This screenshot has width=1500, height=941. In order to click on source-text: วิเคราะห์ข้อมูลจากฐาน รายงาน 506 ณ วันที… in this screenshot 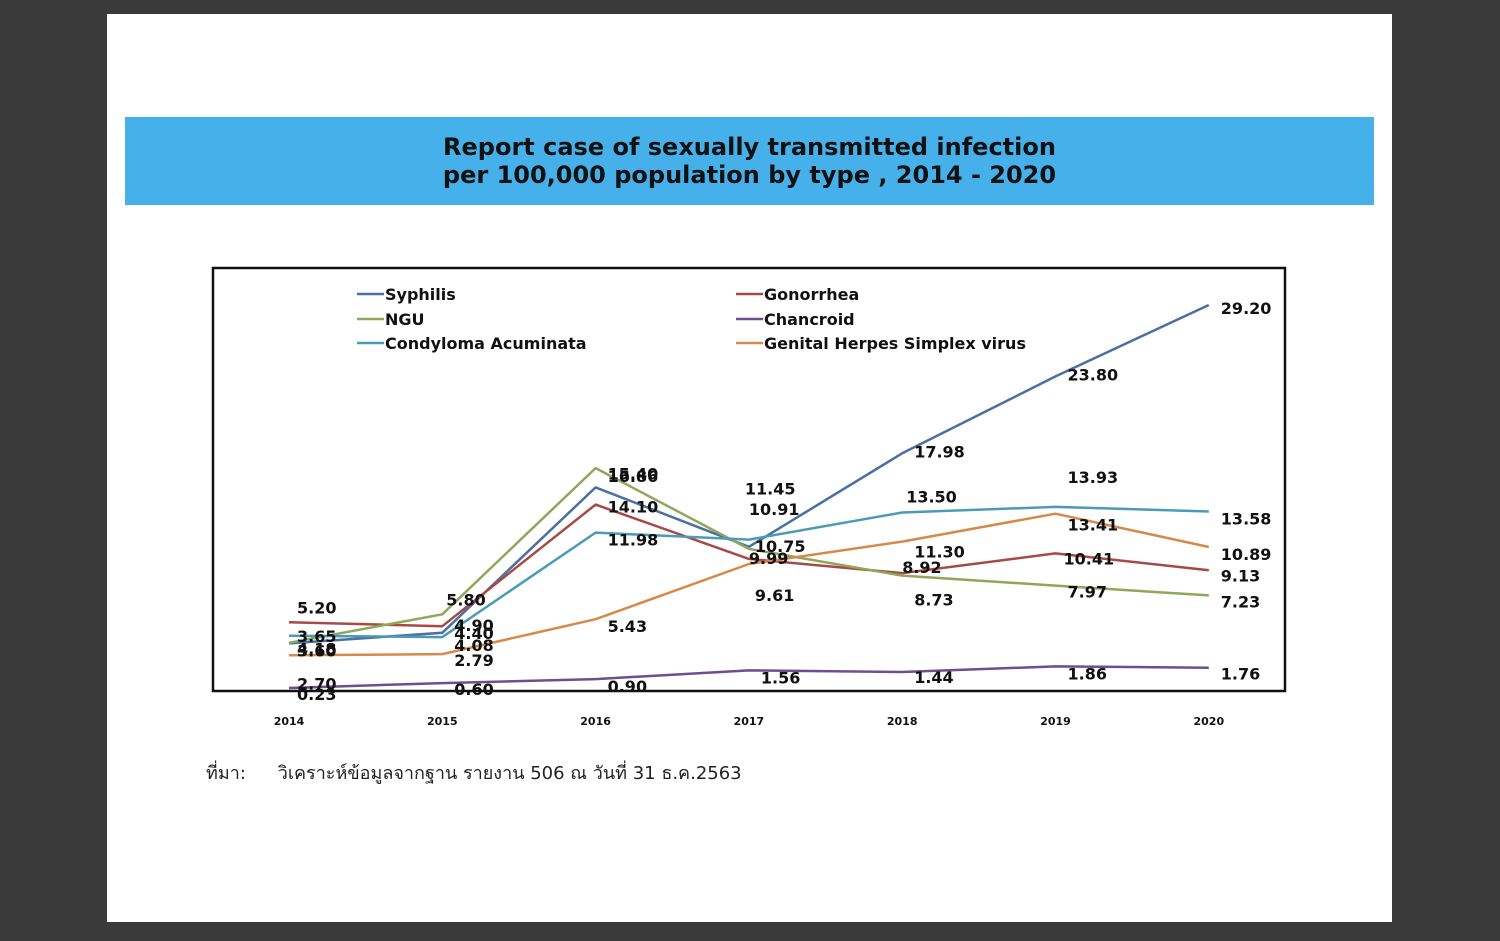, I will do `click(509, 773)`.